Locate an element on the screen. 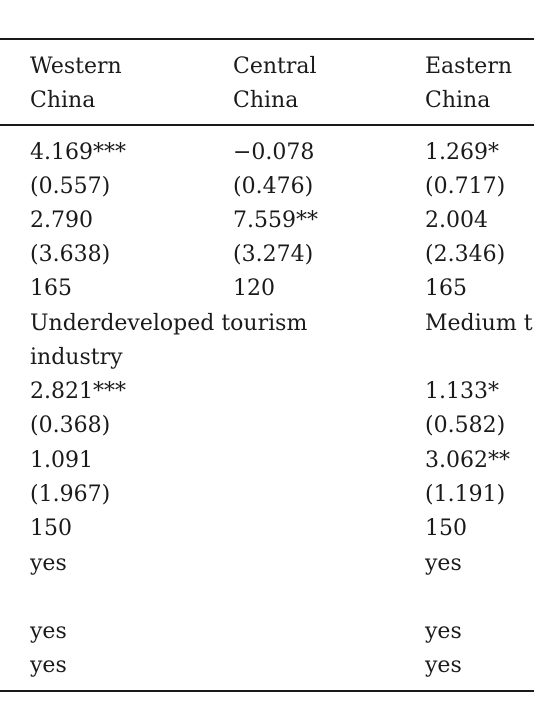 The height and width of the screenshot is (708, 534). table-header-rule is located at coordinates (267, 125).